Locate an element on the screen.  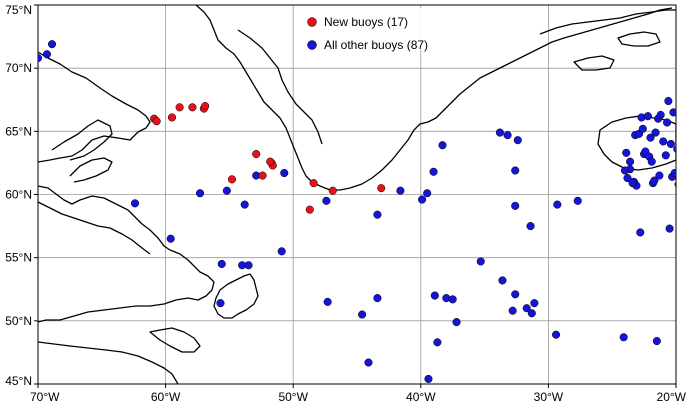
legend-other-marker-icon is located at coordinates (312, 45).